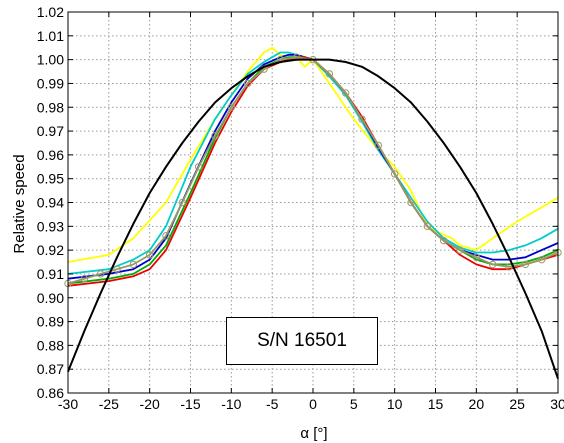 Image resolution: width=564 pixels, height=443 pixels. What do you see at coordinates (477, 404) in the screenshot?
I see `x-tick-label: 20` at bounding box center [477, 404].